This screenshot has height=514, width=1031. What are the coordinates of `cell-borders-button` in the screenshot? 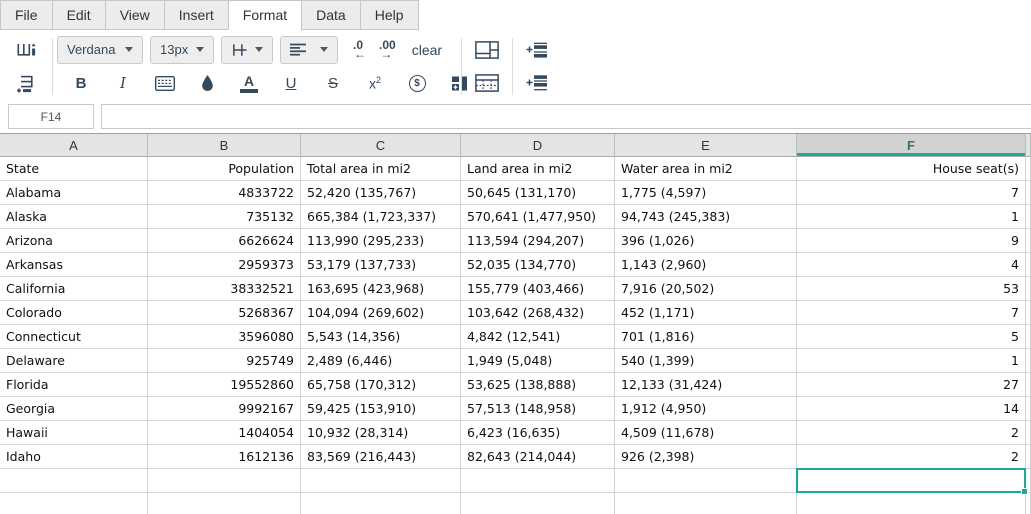 It's located at (165, 83).